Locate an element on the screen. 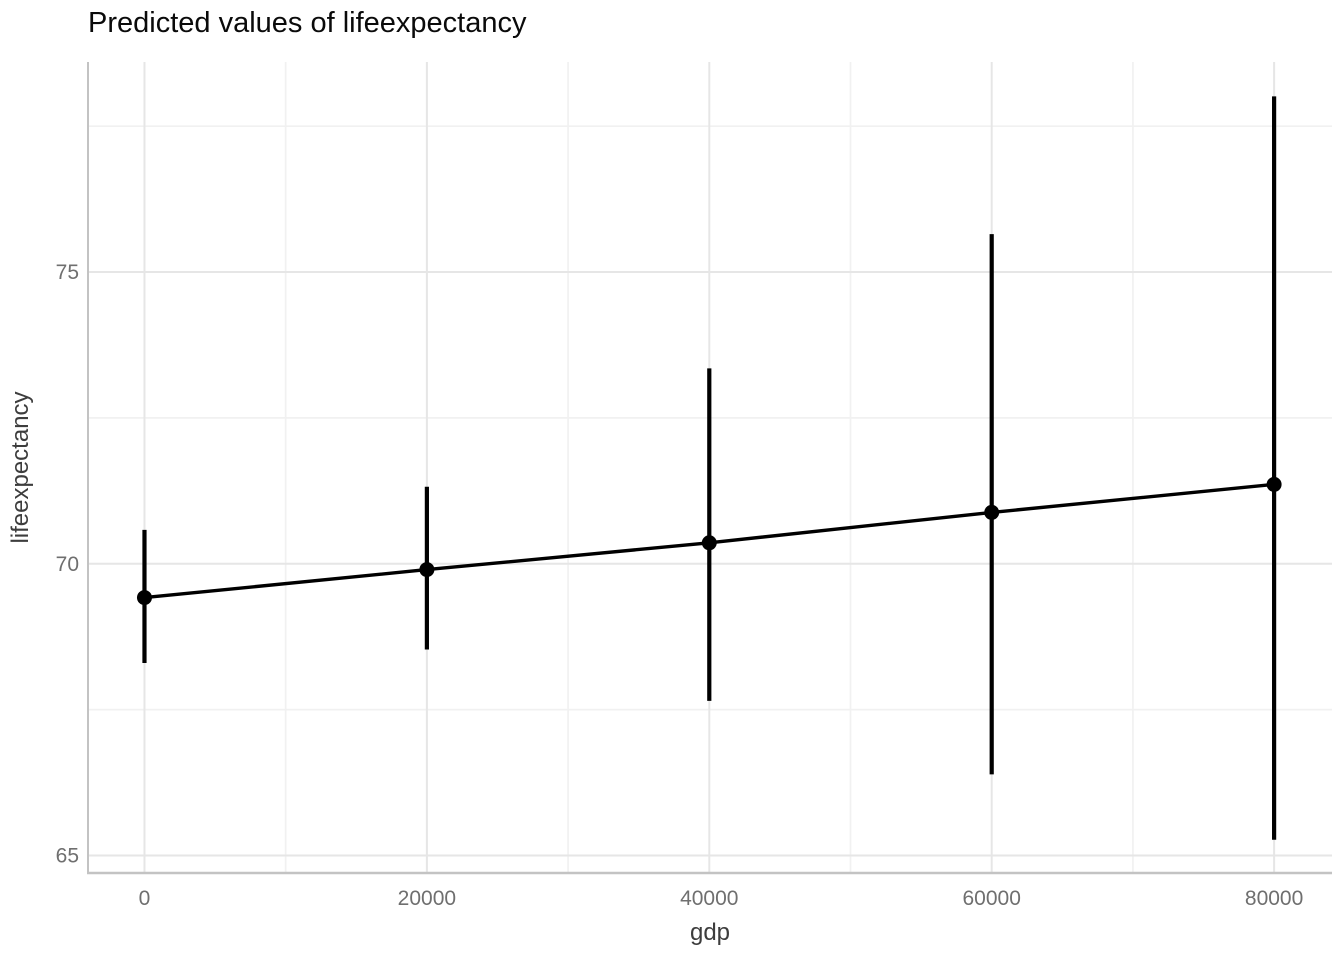 This screenshot has height=960, width=1344. chart-title: Predicted values of lifeexpectancy is located at coordinates (307, 23).